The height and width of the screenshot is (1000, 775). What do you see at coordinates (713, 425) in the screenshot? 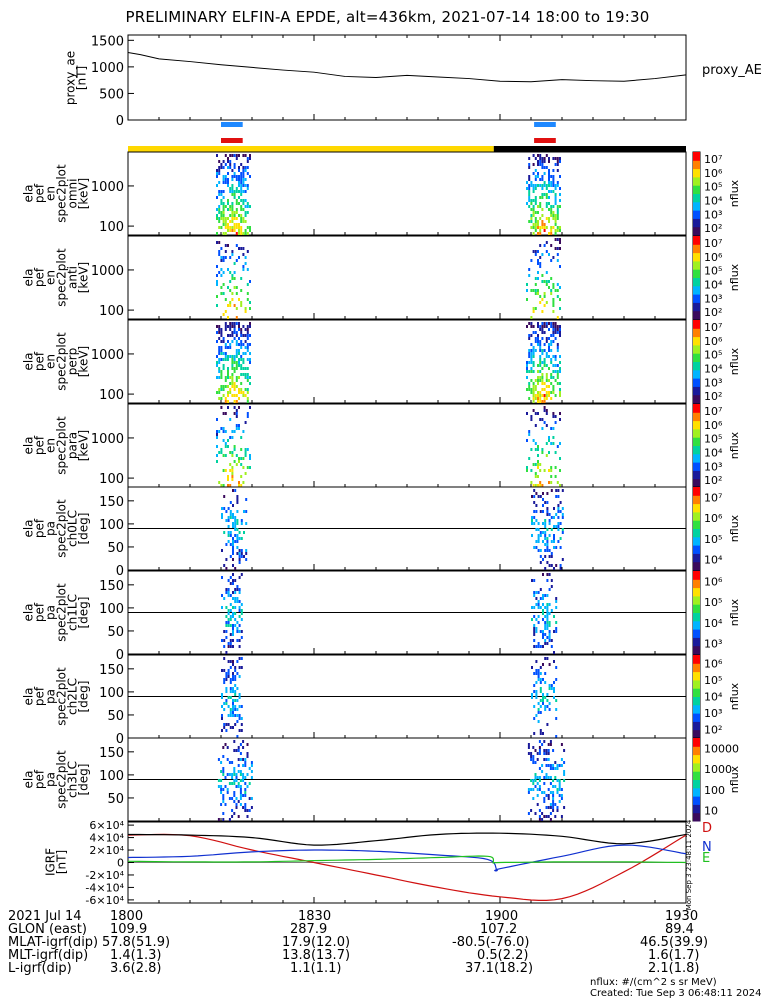
I see `colorbar-tick-en_para: 10⁶` at bounding box center [713, 425].